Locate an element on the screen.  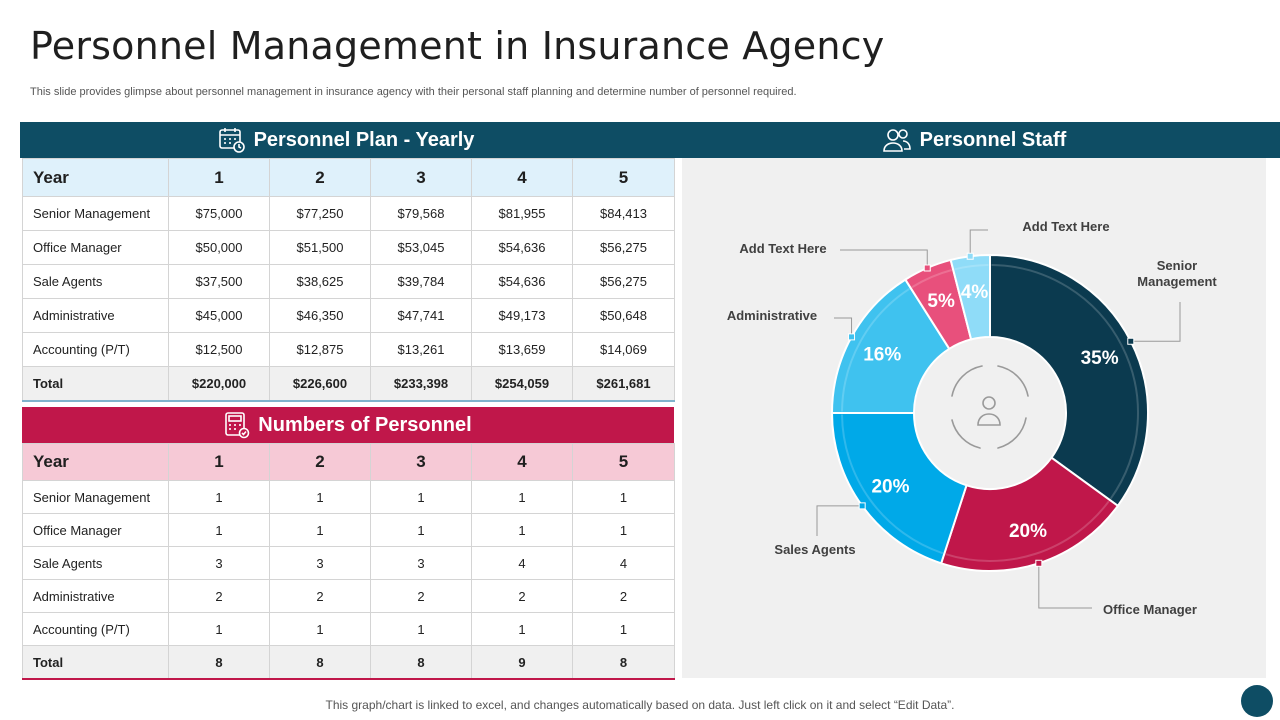
personnel-staff-header: Personnel Staff is located at coordinates (974, 140).